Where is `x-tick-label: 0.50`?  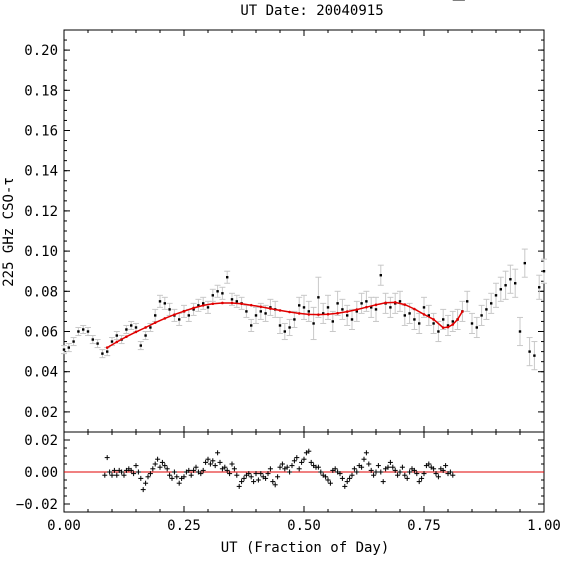 x-tick-label: 0.50 is located at coordinates (304, 526).